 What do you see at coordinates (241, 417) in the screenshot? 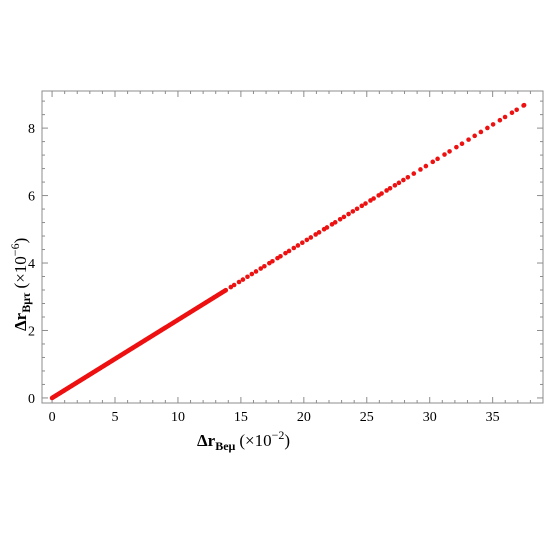
I see `x-tick-label: 15` at bounding box center [241, 417].